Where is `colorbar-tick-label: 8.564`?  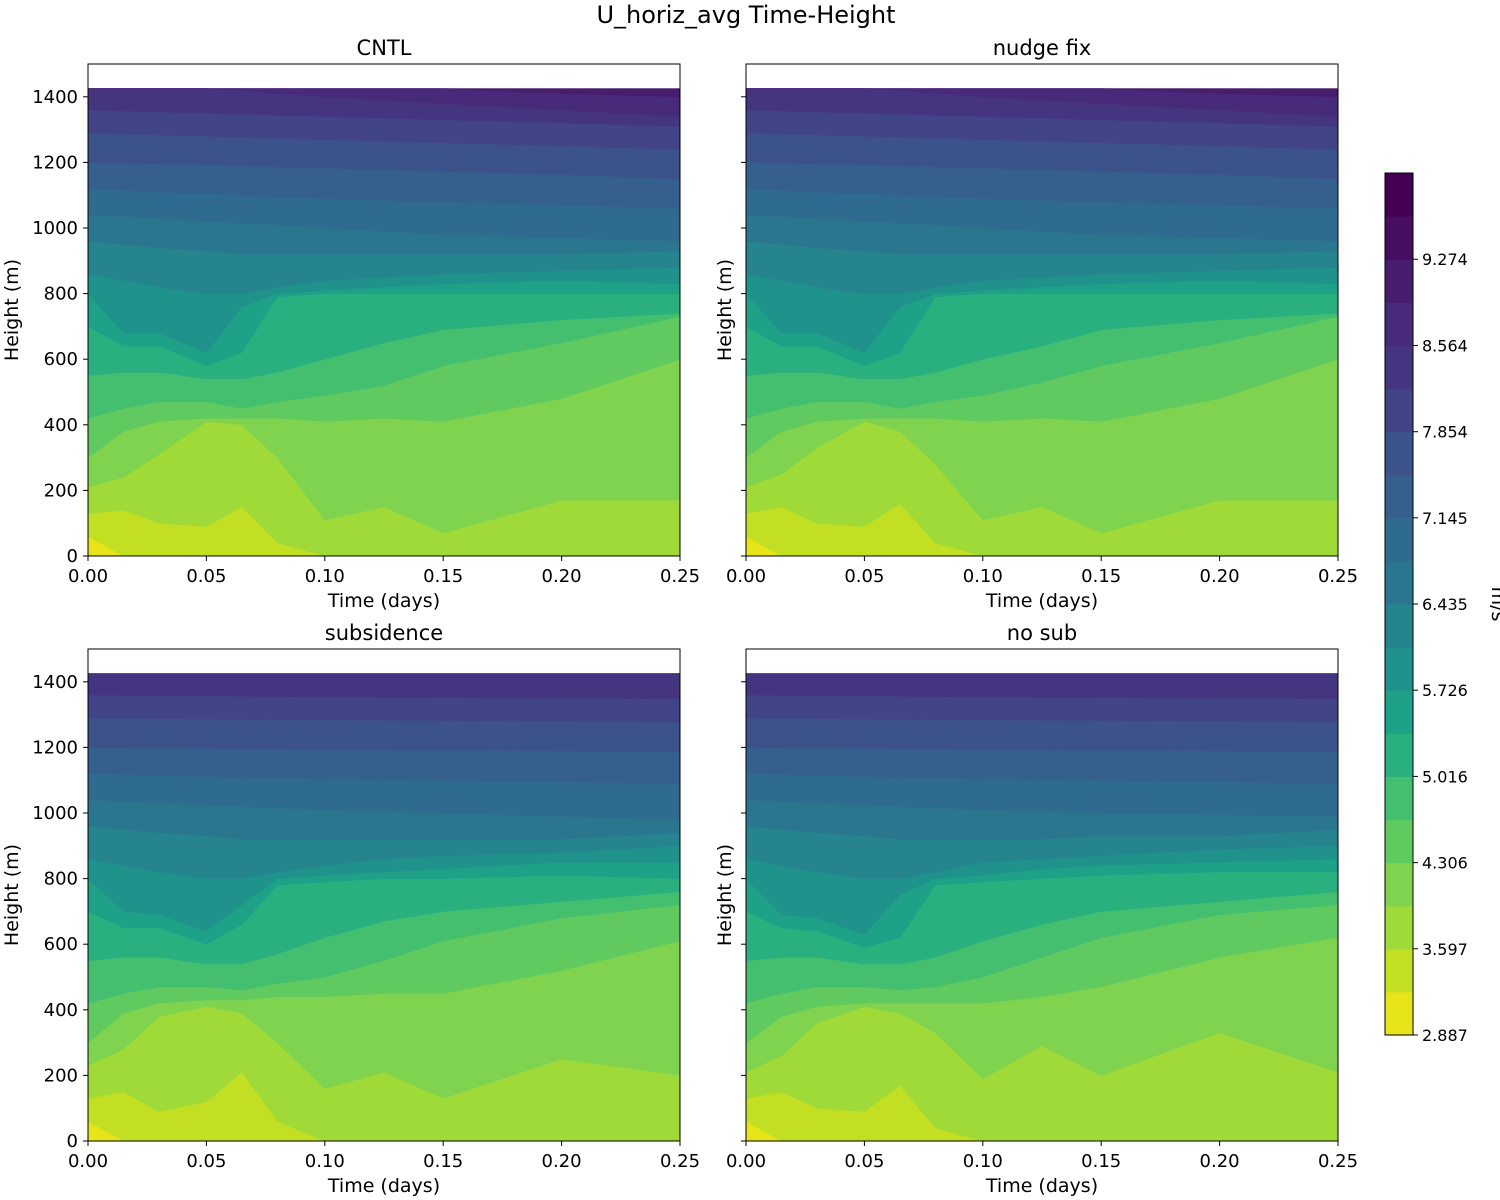 colorbar-tick-label: 8.564 is located at coordinates (1445, 345).